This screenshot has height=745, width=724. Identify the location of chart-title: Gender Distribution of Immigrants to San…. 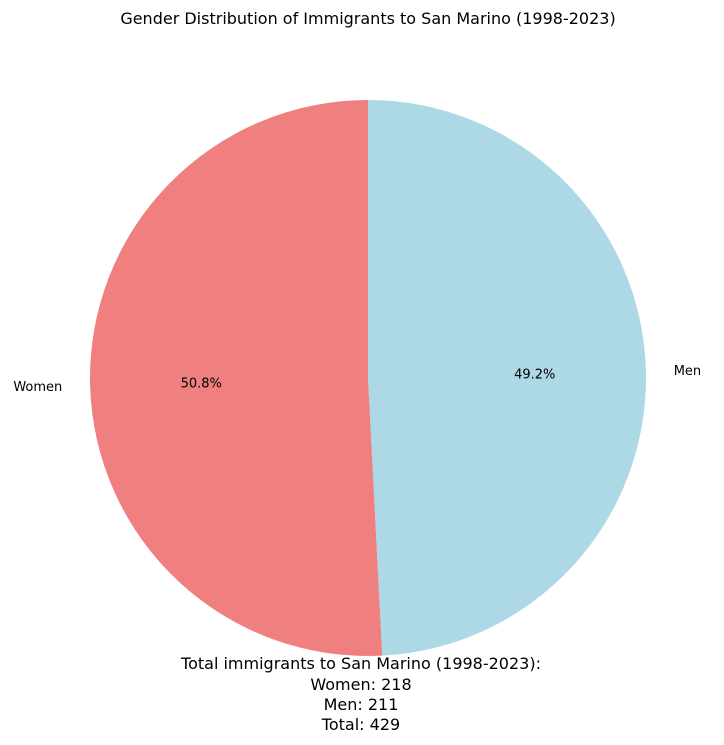
(367, 18).